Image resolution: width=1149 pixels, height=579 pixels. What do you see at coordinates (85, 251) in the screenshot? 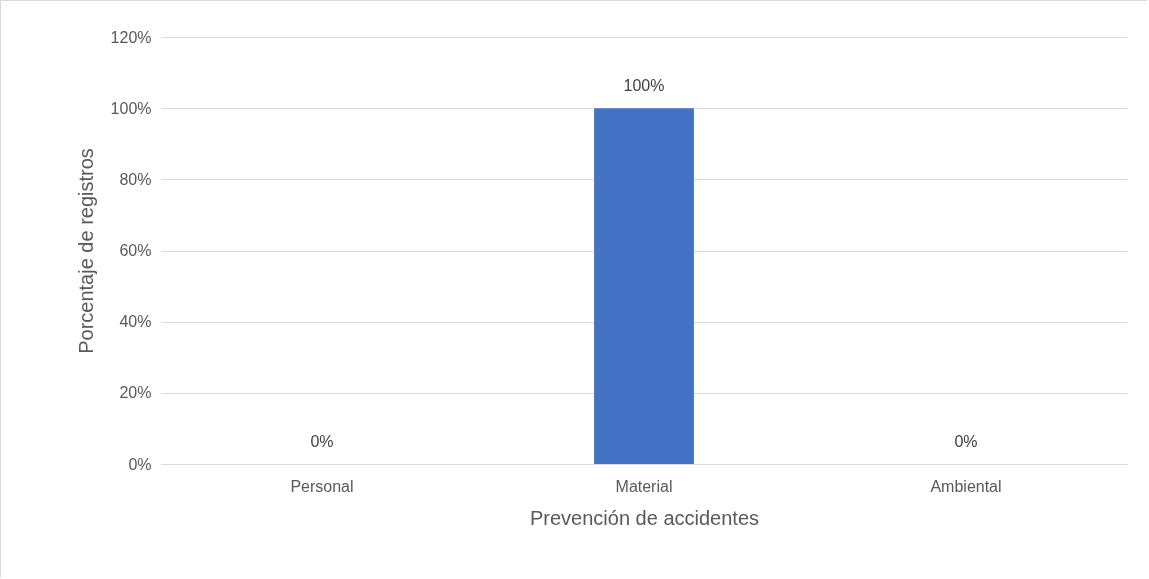
I see `y-axis-title: Porcentaje de registros` at bounding box center [85, 251].